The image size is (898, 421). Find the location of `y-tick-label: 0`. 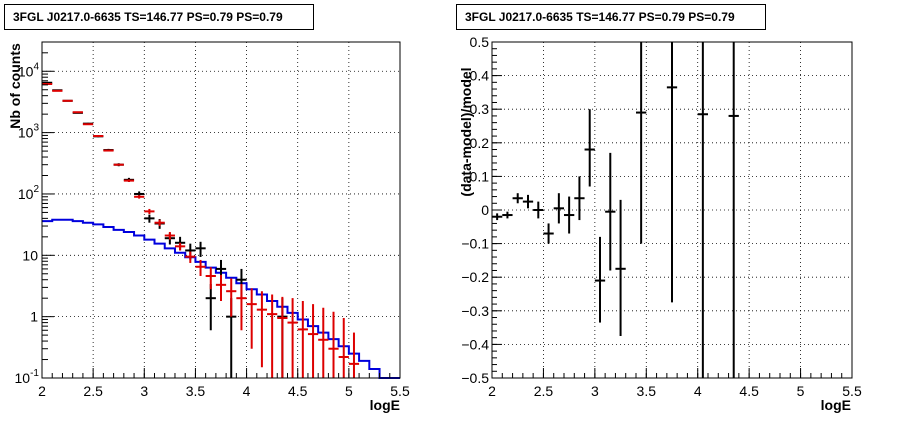

y-tick-label: 0 is located at coordinates (485, 210).